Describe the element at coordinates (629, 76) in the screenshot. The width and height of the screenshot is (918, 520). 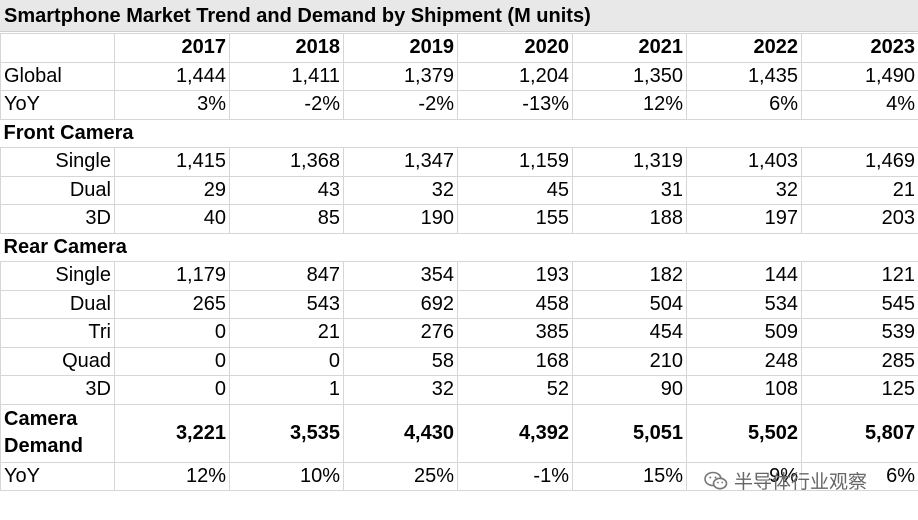
I see `cell-value: 1,350` at that location.